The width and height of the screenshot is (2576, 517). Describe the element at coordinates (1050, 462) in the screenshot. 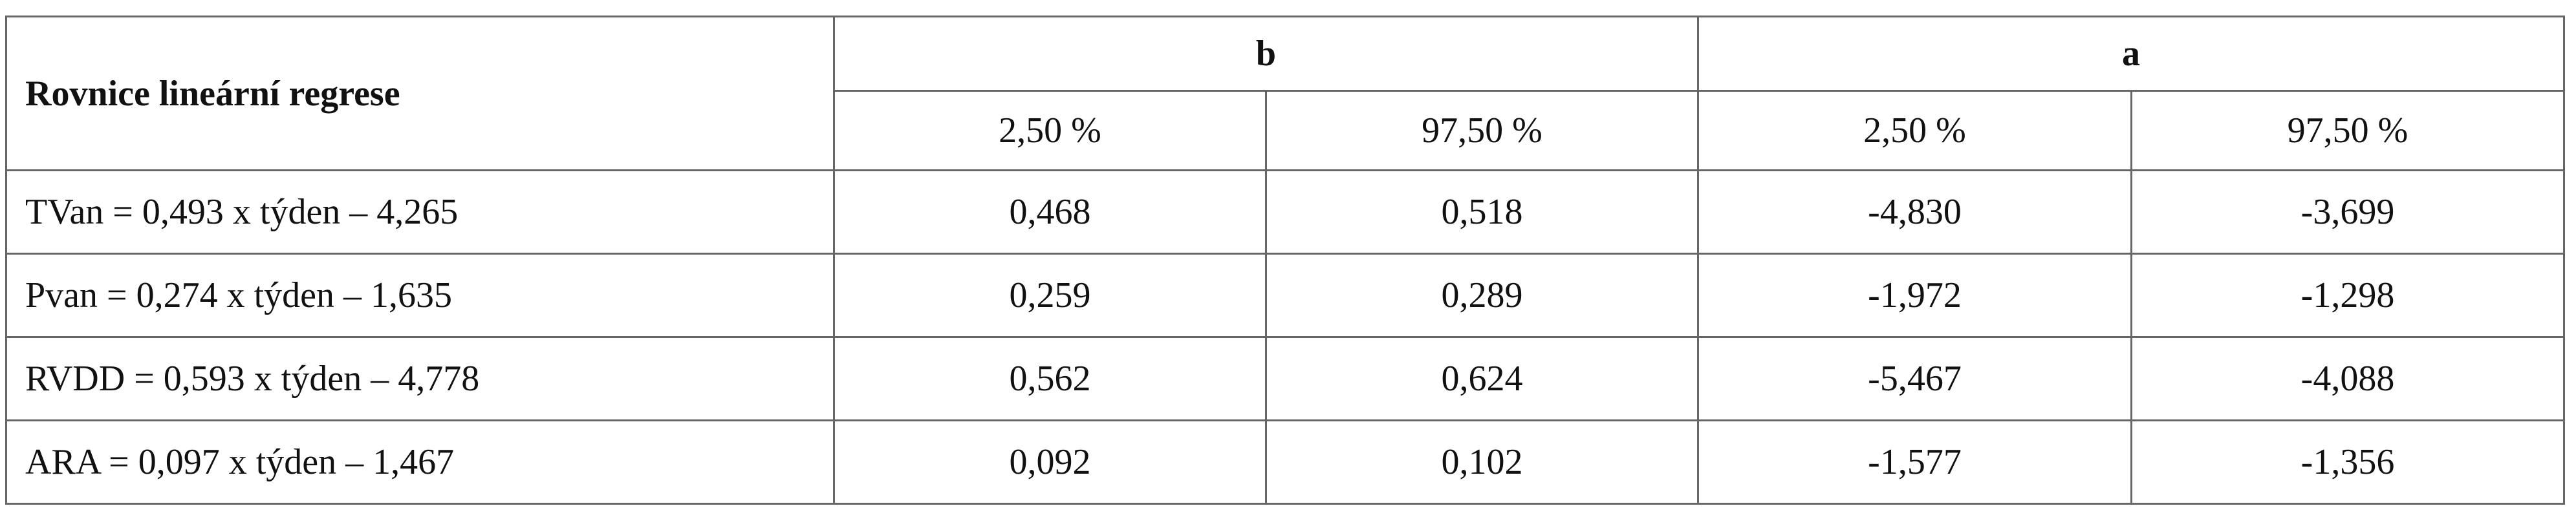

I see `value-cell: 0,092` at that location.